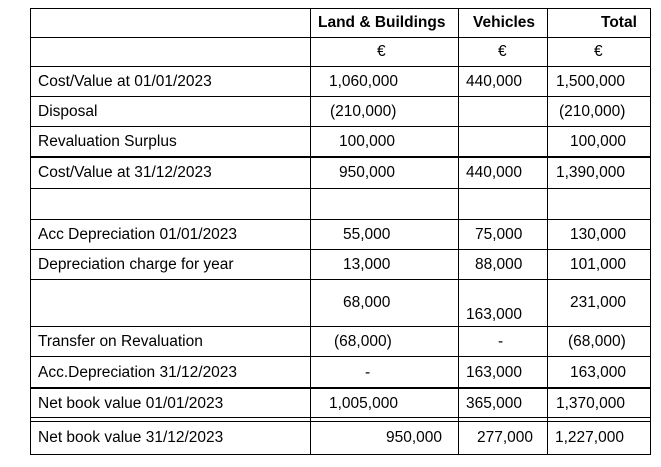 The width and height of the screenshot is (661, 467). Describe the element at coordinates (590, 82) in the screenshot. I see `total-value: 1,500,000` at that location.